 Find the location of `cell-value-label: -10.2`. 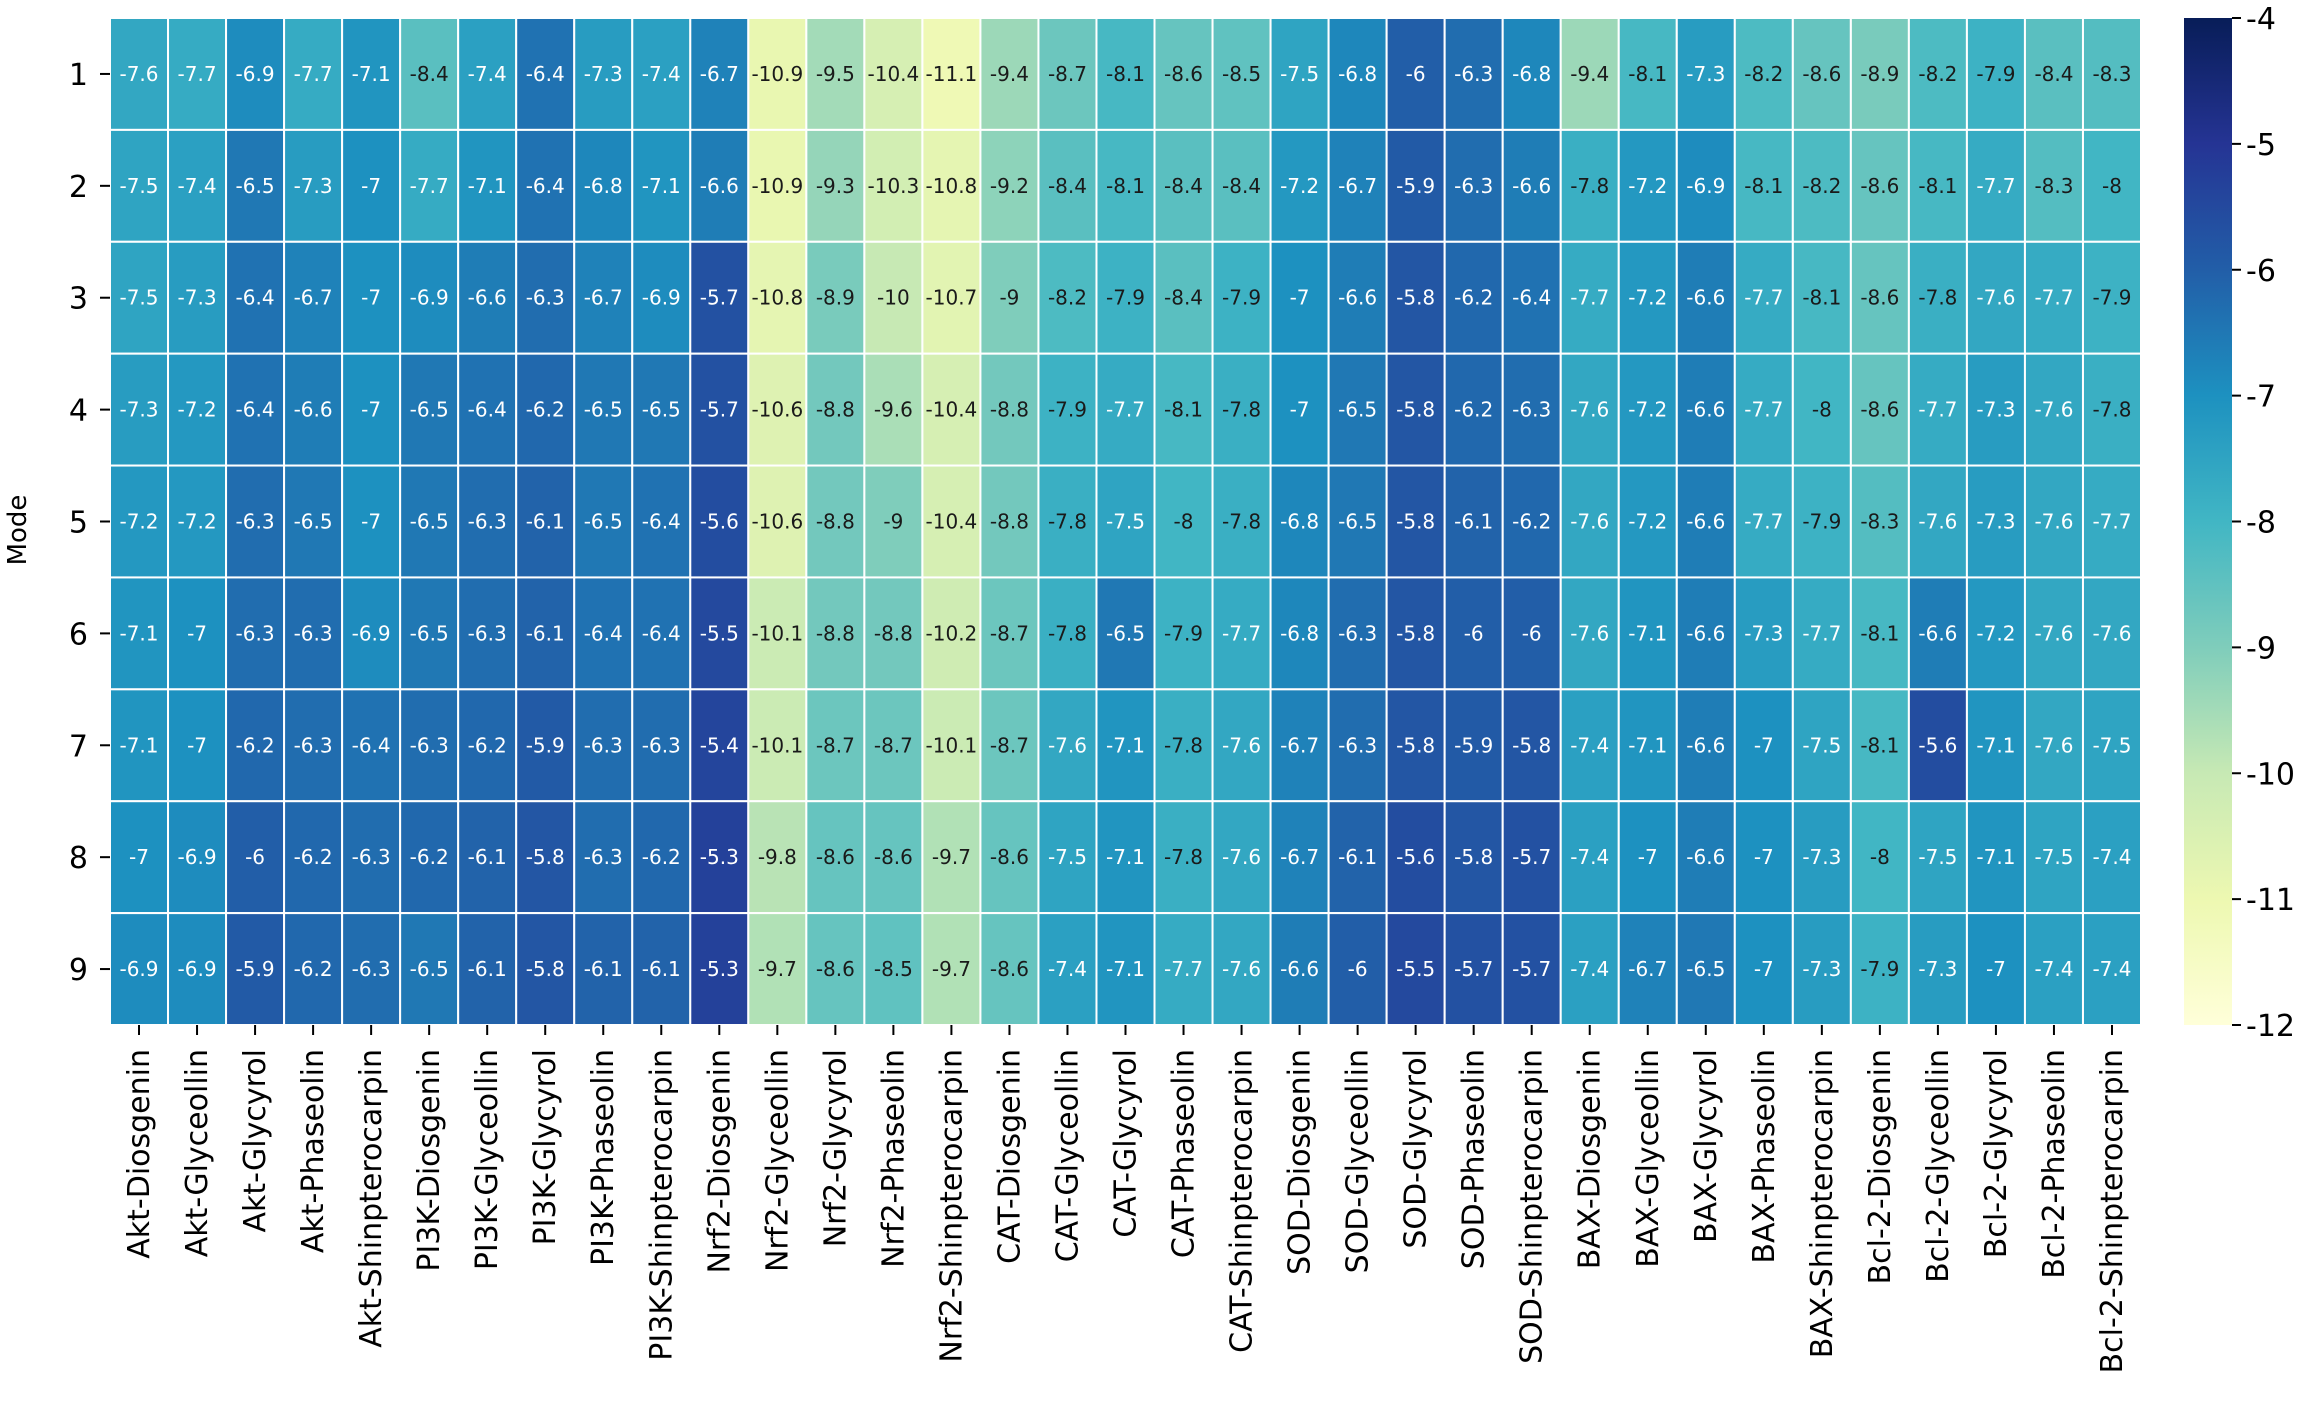

cell-value-label: -10.2 is located at coordinates (952, 633).